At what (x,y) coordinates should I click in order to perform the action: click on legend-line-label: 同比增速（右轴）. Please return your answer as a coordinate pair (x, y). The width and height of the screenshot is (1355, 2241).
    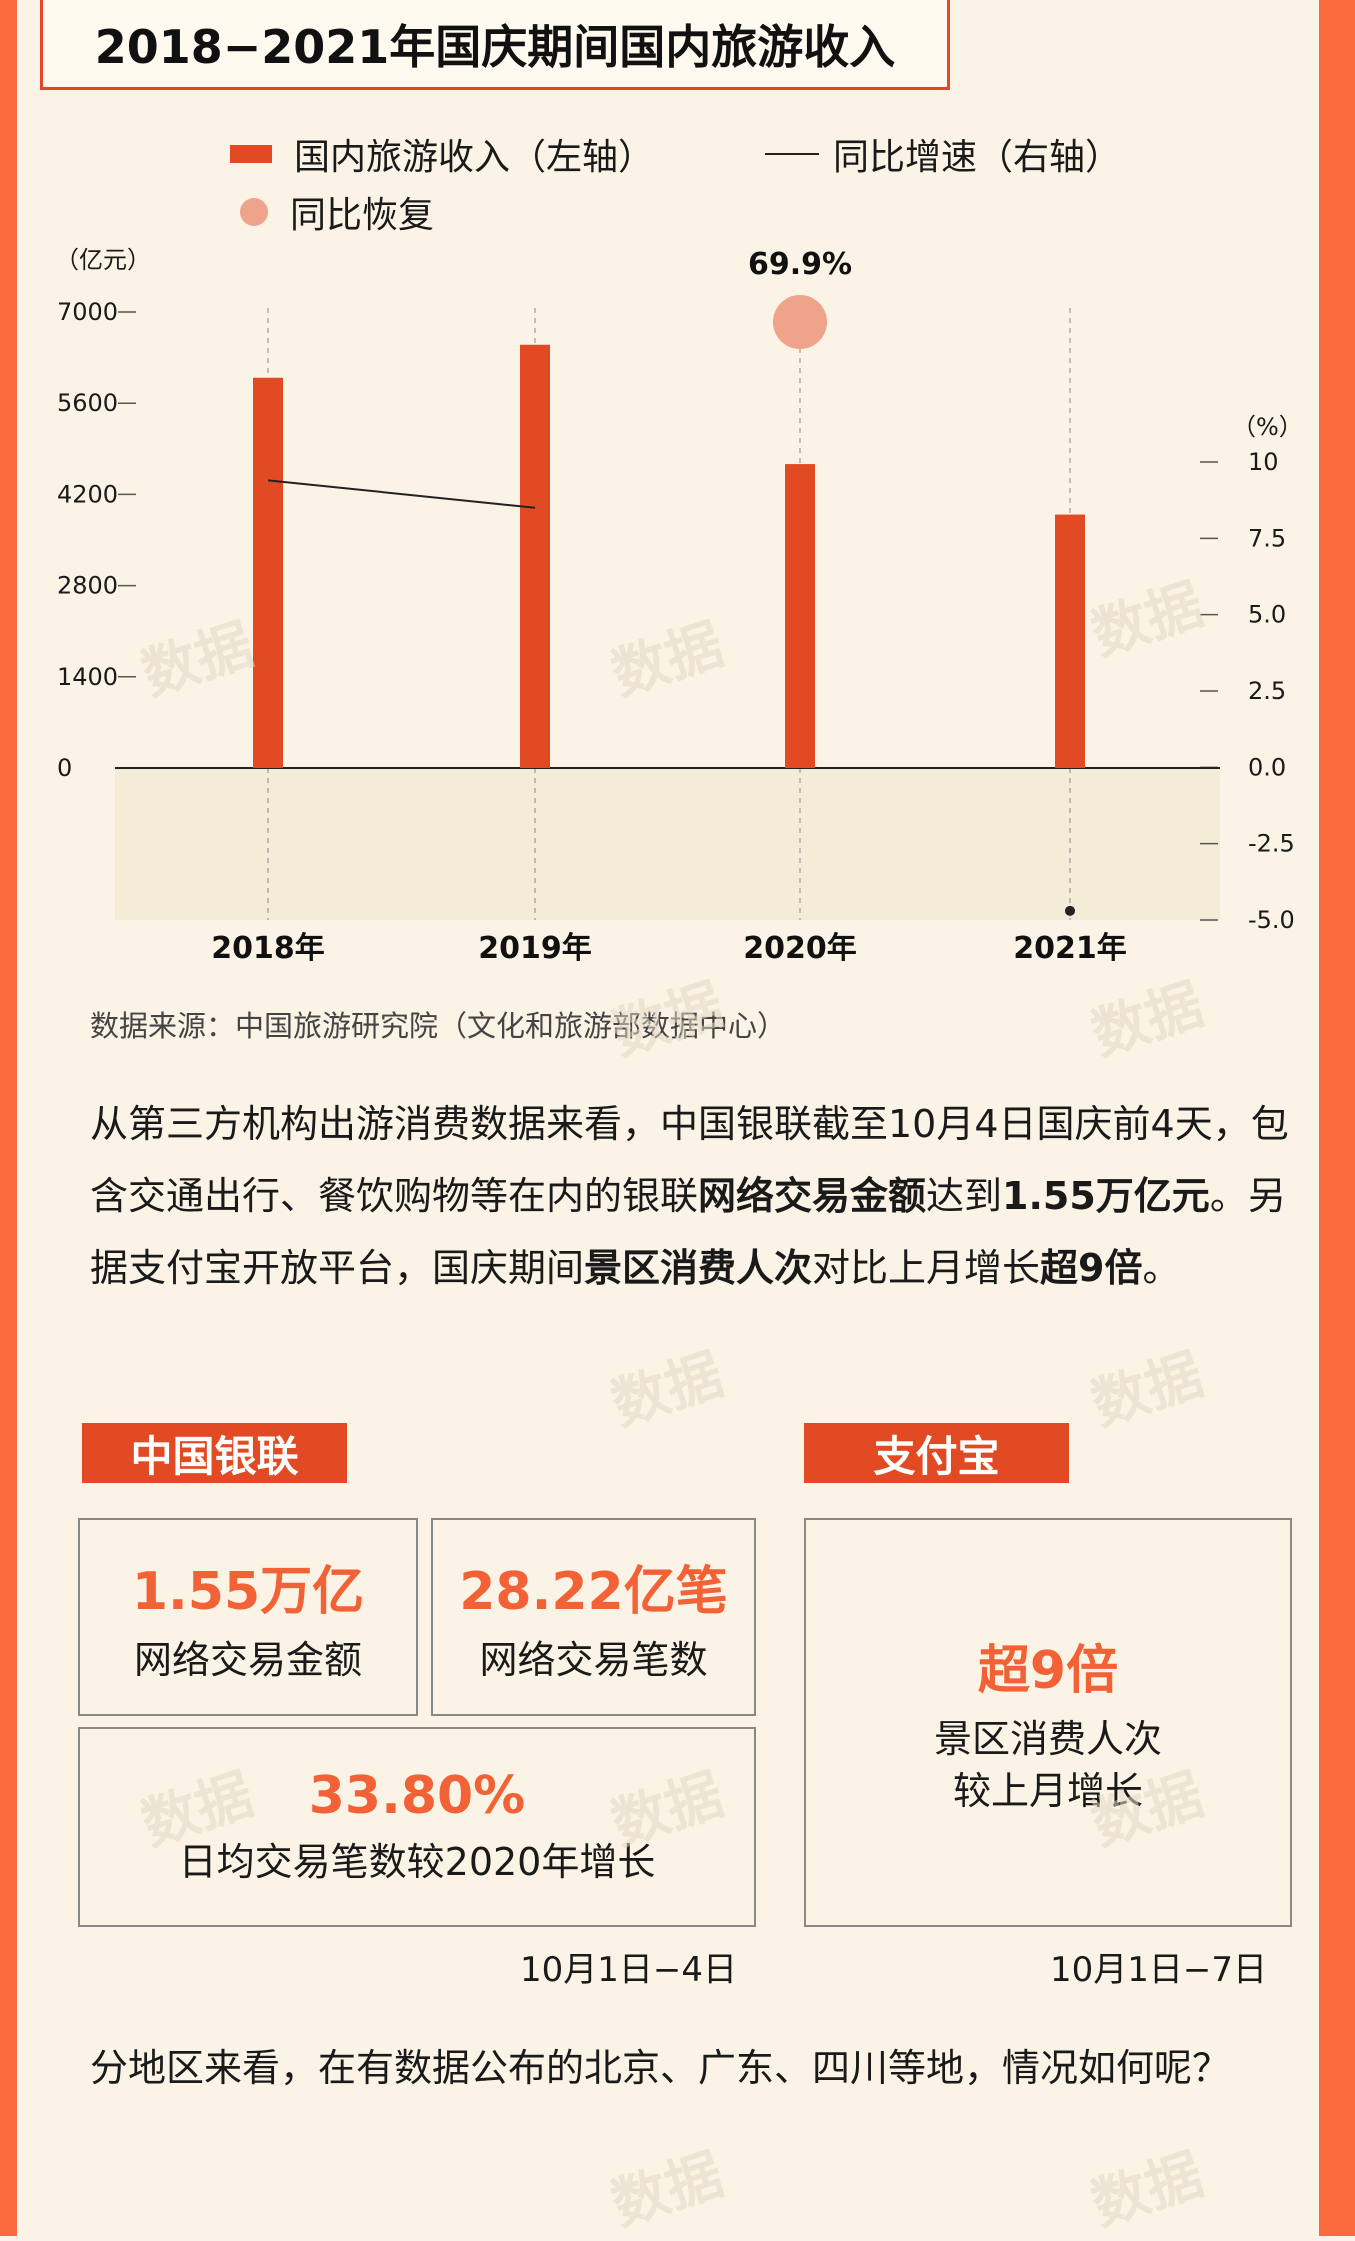
    Looking at the image, I should click on (977, 157).